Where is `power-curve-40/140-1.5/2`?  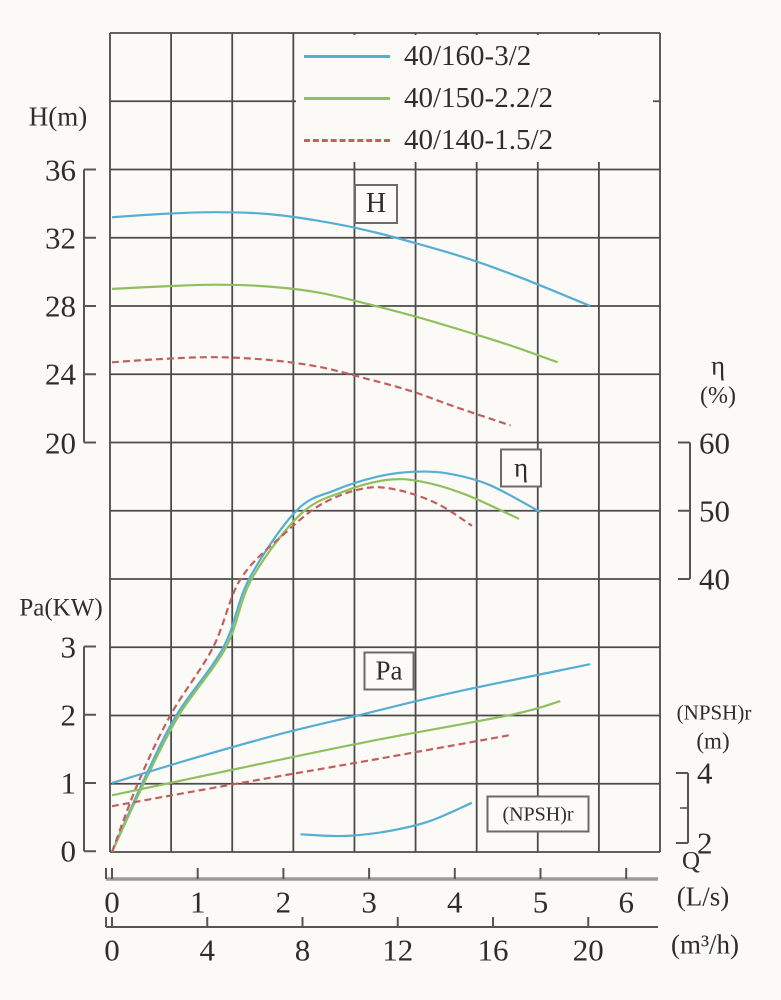 power-curve-40/140-1.5/2 is located at coordinates (310, 771).